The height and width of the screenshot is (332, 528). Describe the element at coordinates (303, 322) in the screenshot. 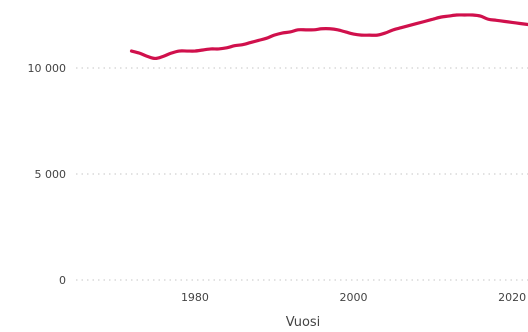

I see `x-axis-title: Vuosi` at that location.